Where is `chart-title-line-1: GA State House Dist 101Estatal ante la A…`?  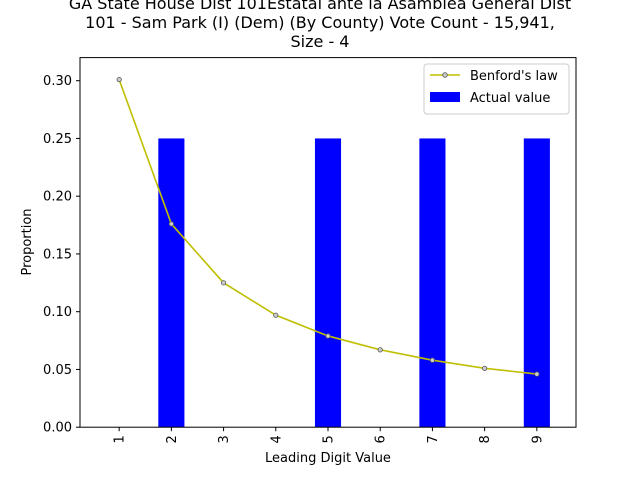 chart-title-line-1: GA State House Dist 101Estatal ante la A… is located at coordinates (320, 6).